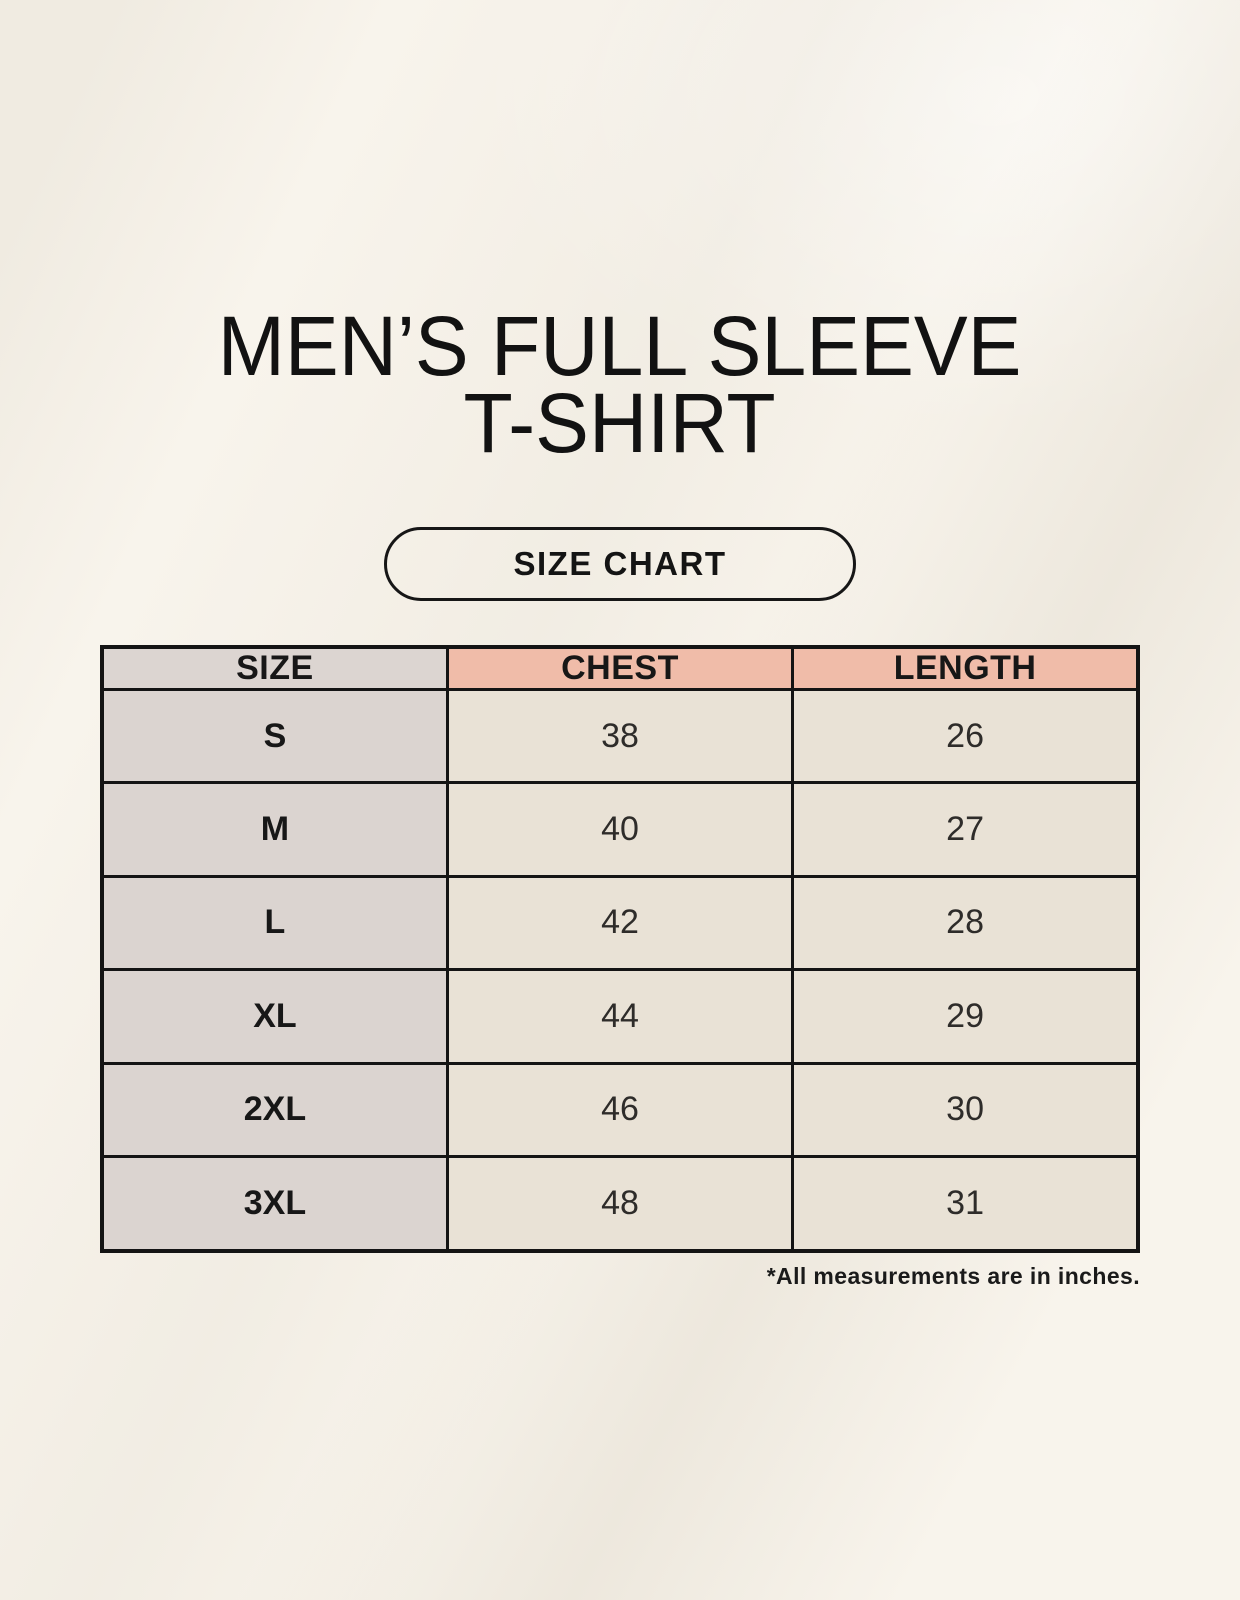  I want to click on size-chart-button-label: SIZE CHART, so click(620, 563).